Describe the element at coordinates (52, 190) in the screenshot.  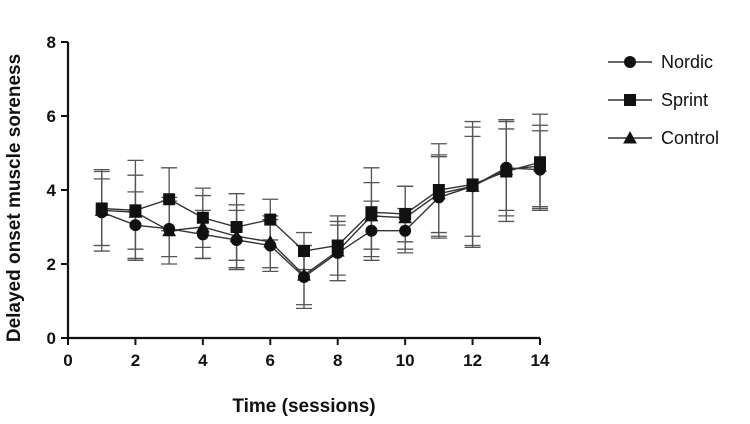
I see `y-tick-label: 4` at that location.